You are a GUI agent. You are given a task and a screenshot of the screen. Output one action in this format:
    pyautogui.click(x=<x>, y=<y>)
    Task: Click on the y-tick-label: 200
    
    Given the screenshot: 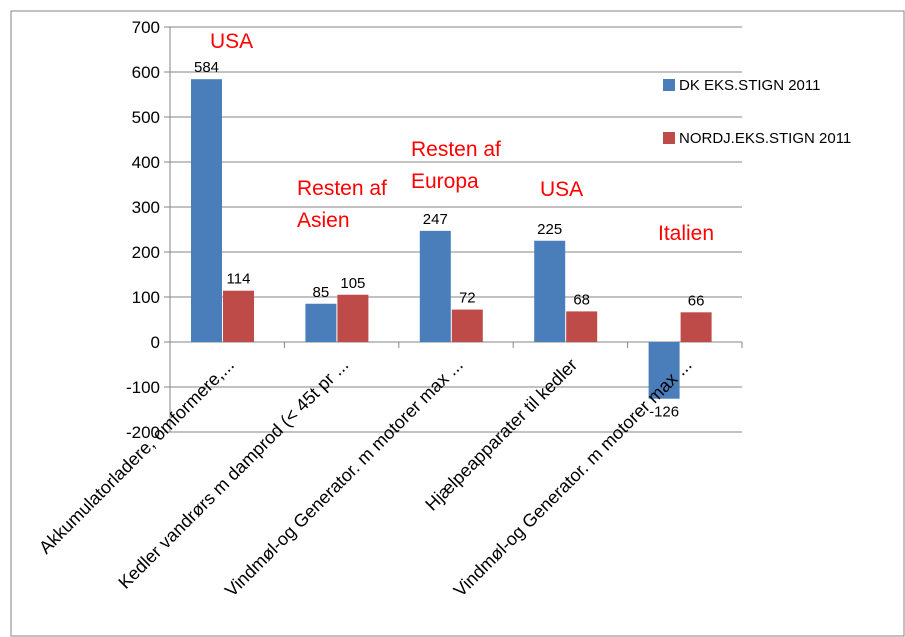 What is the action you would take?
    pyautogui.click(x=146, y=252)
    